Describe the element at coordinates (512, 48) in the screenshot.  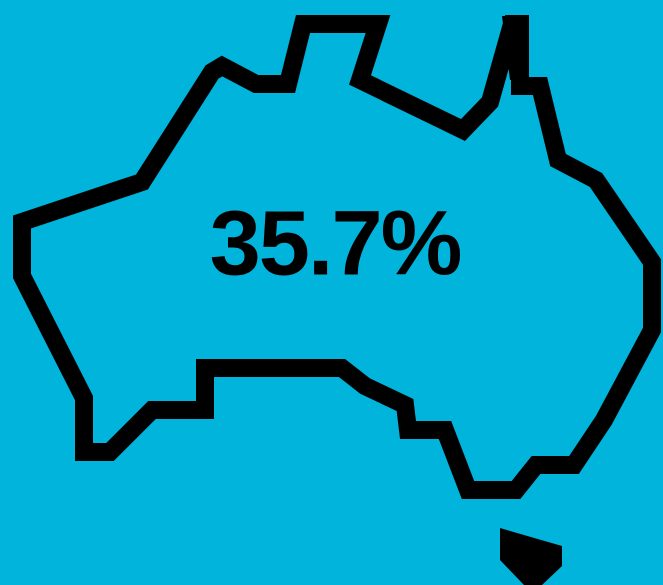
I see `cape-york-tip` at that location.